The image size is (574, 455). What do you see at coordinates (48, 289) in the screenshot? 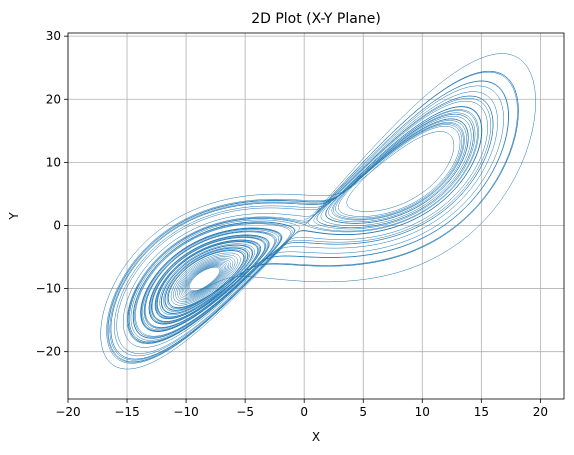
I see `y-tick-label: −10` at bounding box center [48, 289].